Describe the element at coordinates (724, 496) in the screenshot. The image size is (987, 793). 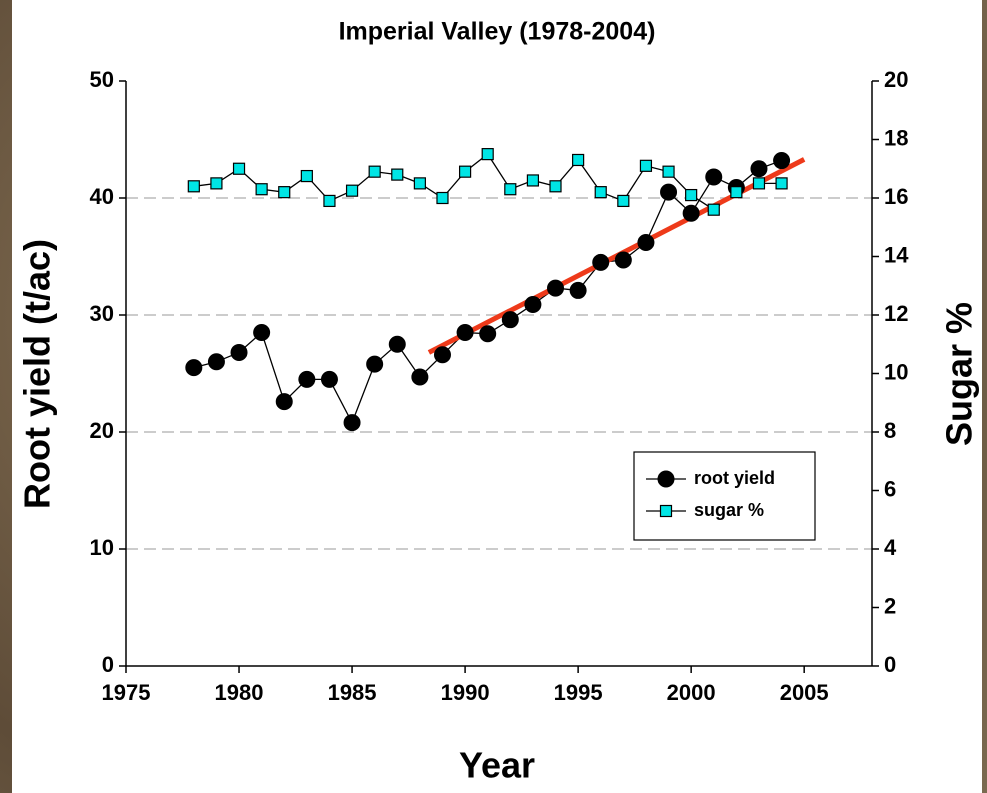
I see `legend-box` at that location.